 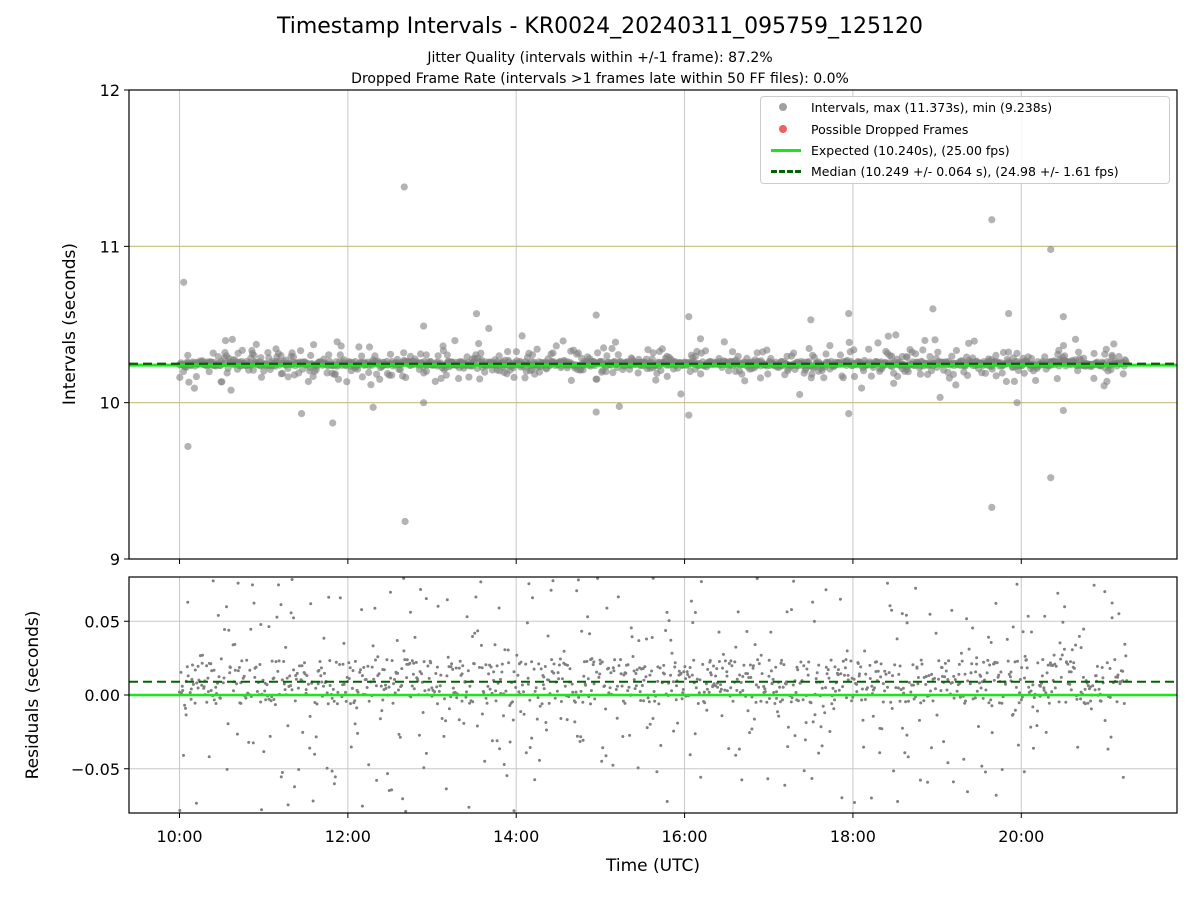 What do you see at coordinates (516, 836) in the screenshot?
I see `x-tick-label: 14:00` at bounding box center [516, 836].